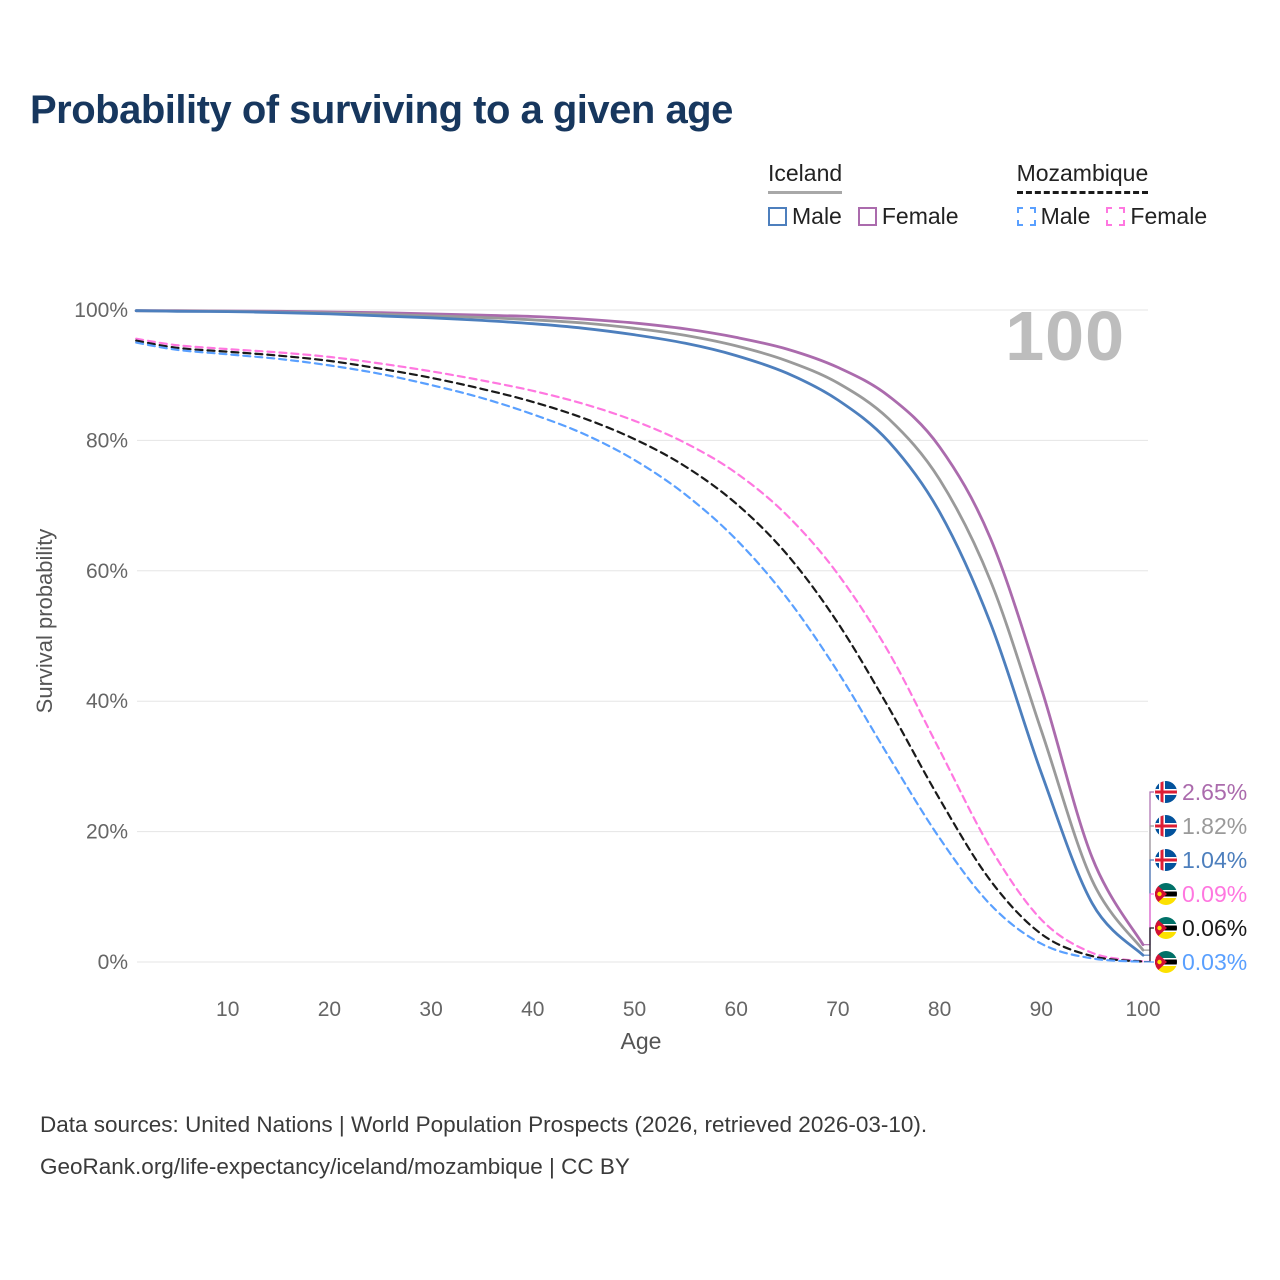 The image size is (1280, 1280). What do you see at coordinates (634, 1009) in the screenshot?
I see `x-tick-label-50: 50` at bounding box center [634, 1009].